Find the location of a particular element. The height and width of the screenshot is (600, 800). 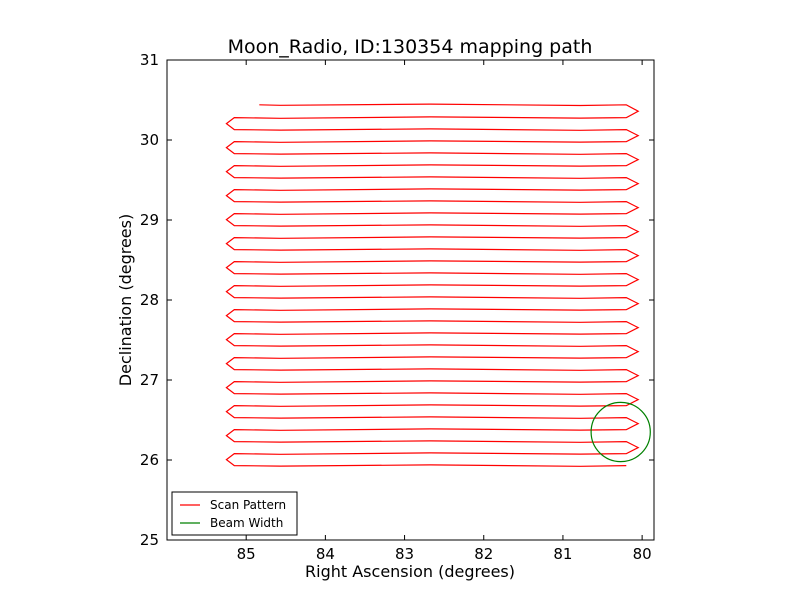

y-tick-label: 27 is located at coordinates (149, 380).